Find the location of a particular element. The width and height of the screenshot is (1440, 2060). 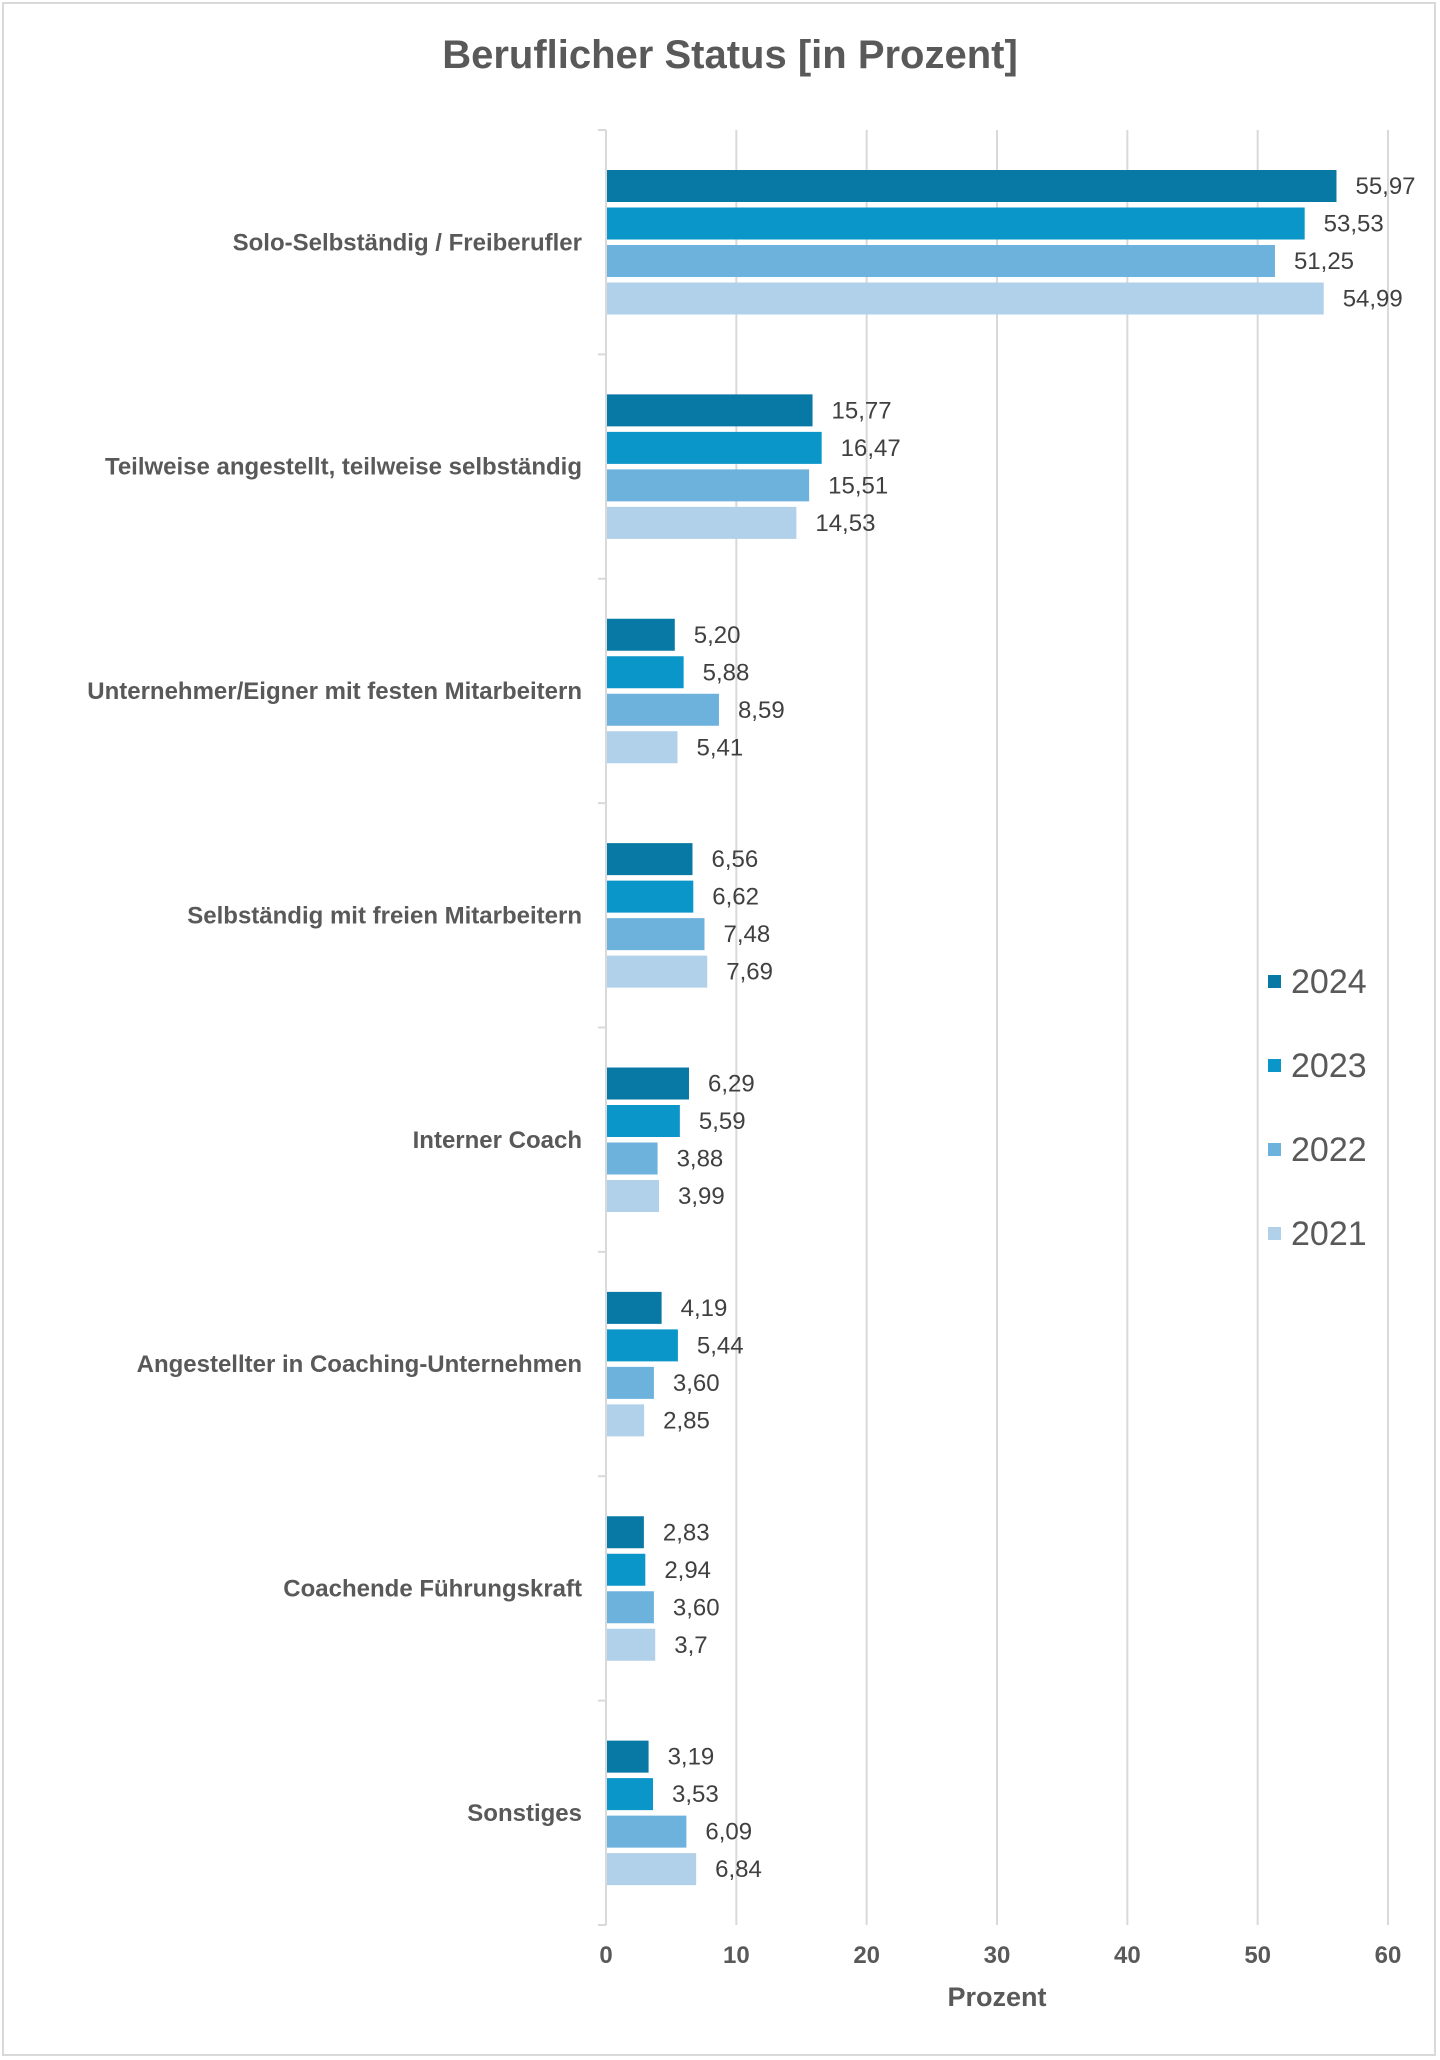

x-tick-30: 30 is located at coordinates (997, 1955).